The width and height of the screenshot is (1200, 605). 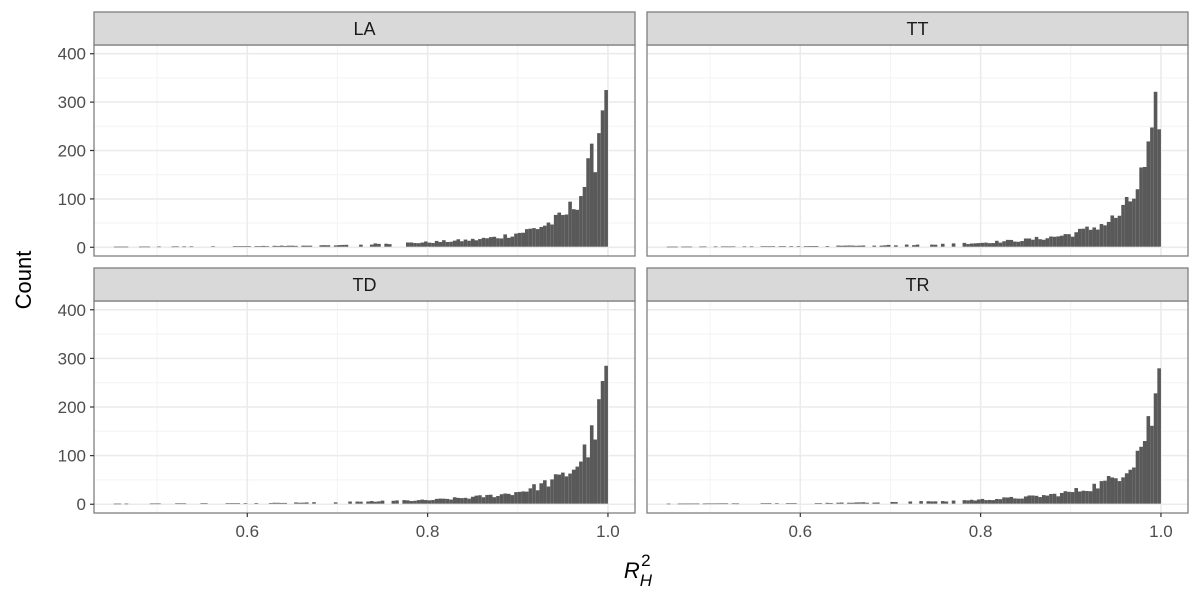 What do you see at coordinates (247, 531) in the screenshot?
I see `x-tick-label: 0.6` at bounding box center [247, 531].